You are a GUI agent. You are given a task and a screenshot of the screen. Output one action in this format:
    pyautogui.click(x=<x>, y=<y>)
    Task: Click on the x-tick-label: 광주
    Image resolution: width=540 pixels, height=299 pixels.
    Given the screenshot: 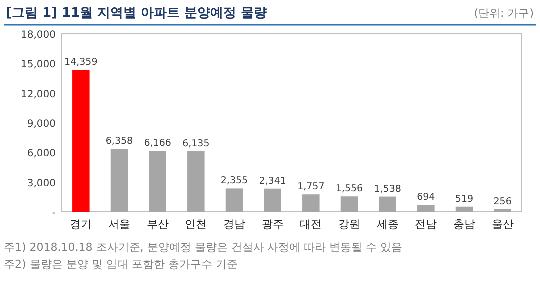 What is the action you would take?
    pyautogui.click(x=273, y=224)
    